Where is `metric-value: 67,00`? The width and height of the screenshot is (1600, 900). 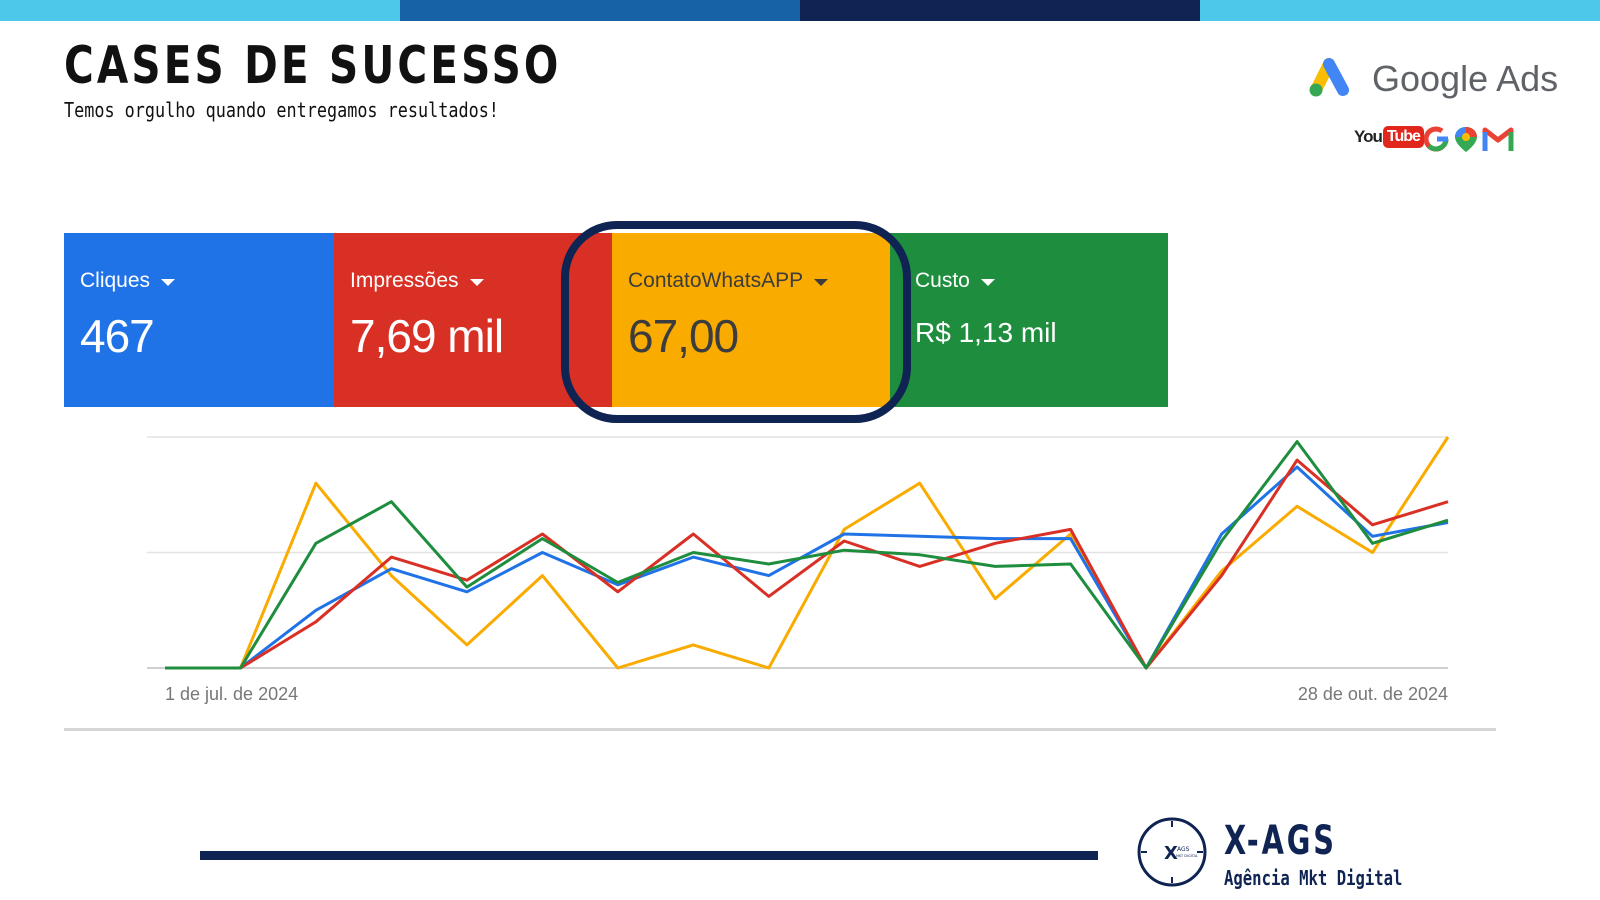
metric-value: 67,00 is located at coordinates (683, 336).